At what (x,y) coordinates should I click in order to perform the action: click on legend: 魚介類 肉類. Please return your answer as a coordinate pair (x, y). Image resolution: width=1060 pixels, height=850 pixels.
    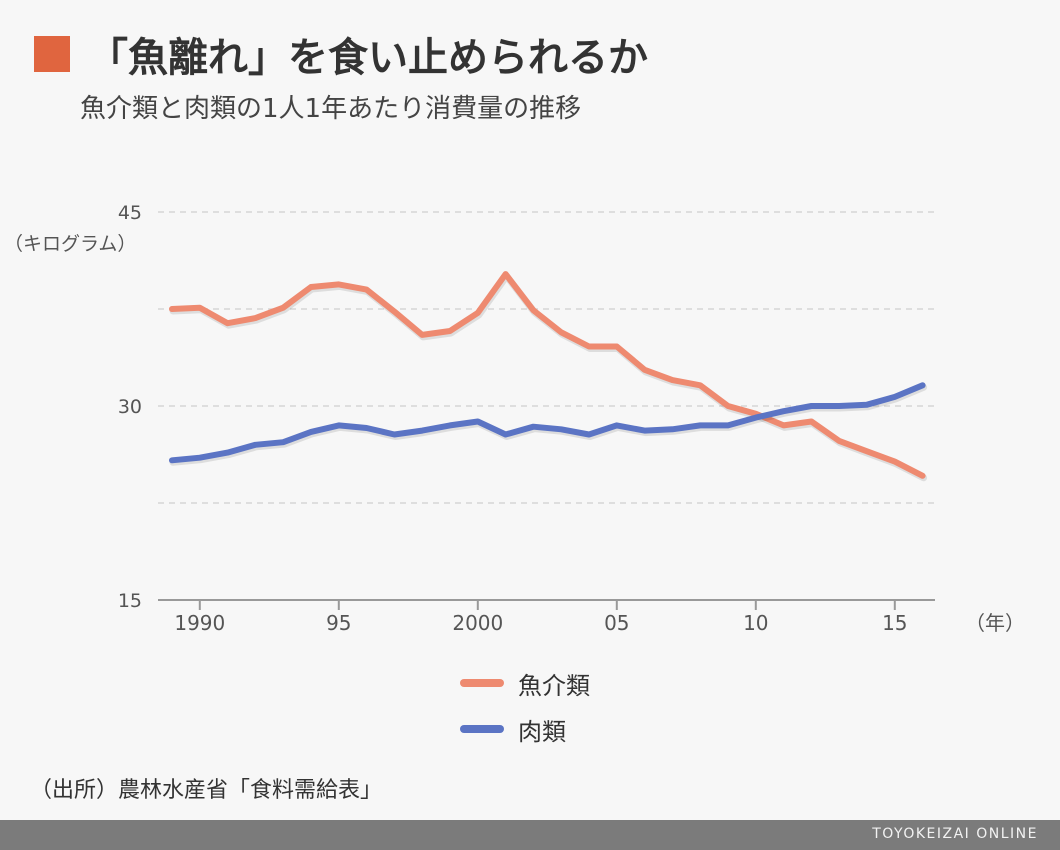
    Looking at the image, I should click on (525, 706).